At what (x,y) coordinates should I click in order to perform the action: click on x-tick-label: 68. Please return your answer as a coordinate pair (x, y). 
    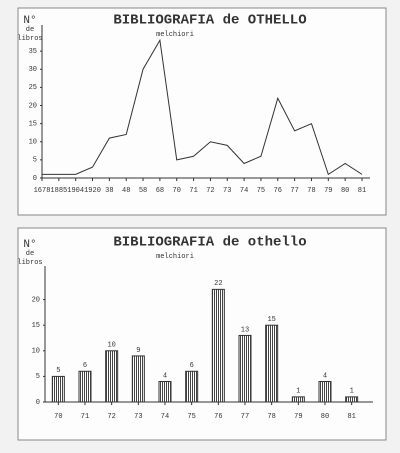
    Looking at the image, I should click on (160, 191).